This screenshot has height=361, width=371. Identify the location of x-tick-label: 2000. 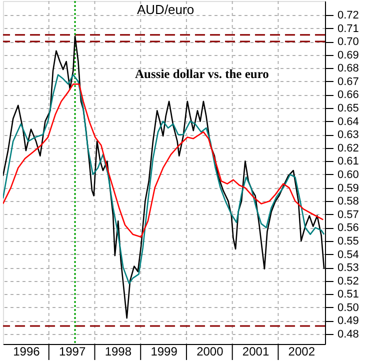
(210, 351).